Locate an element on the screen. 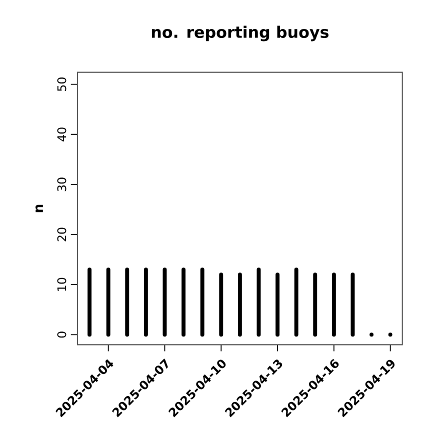  y-tick-label: 30 is located at coordinates (61, 185).